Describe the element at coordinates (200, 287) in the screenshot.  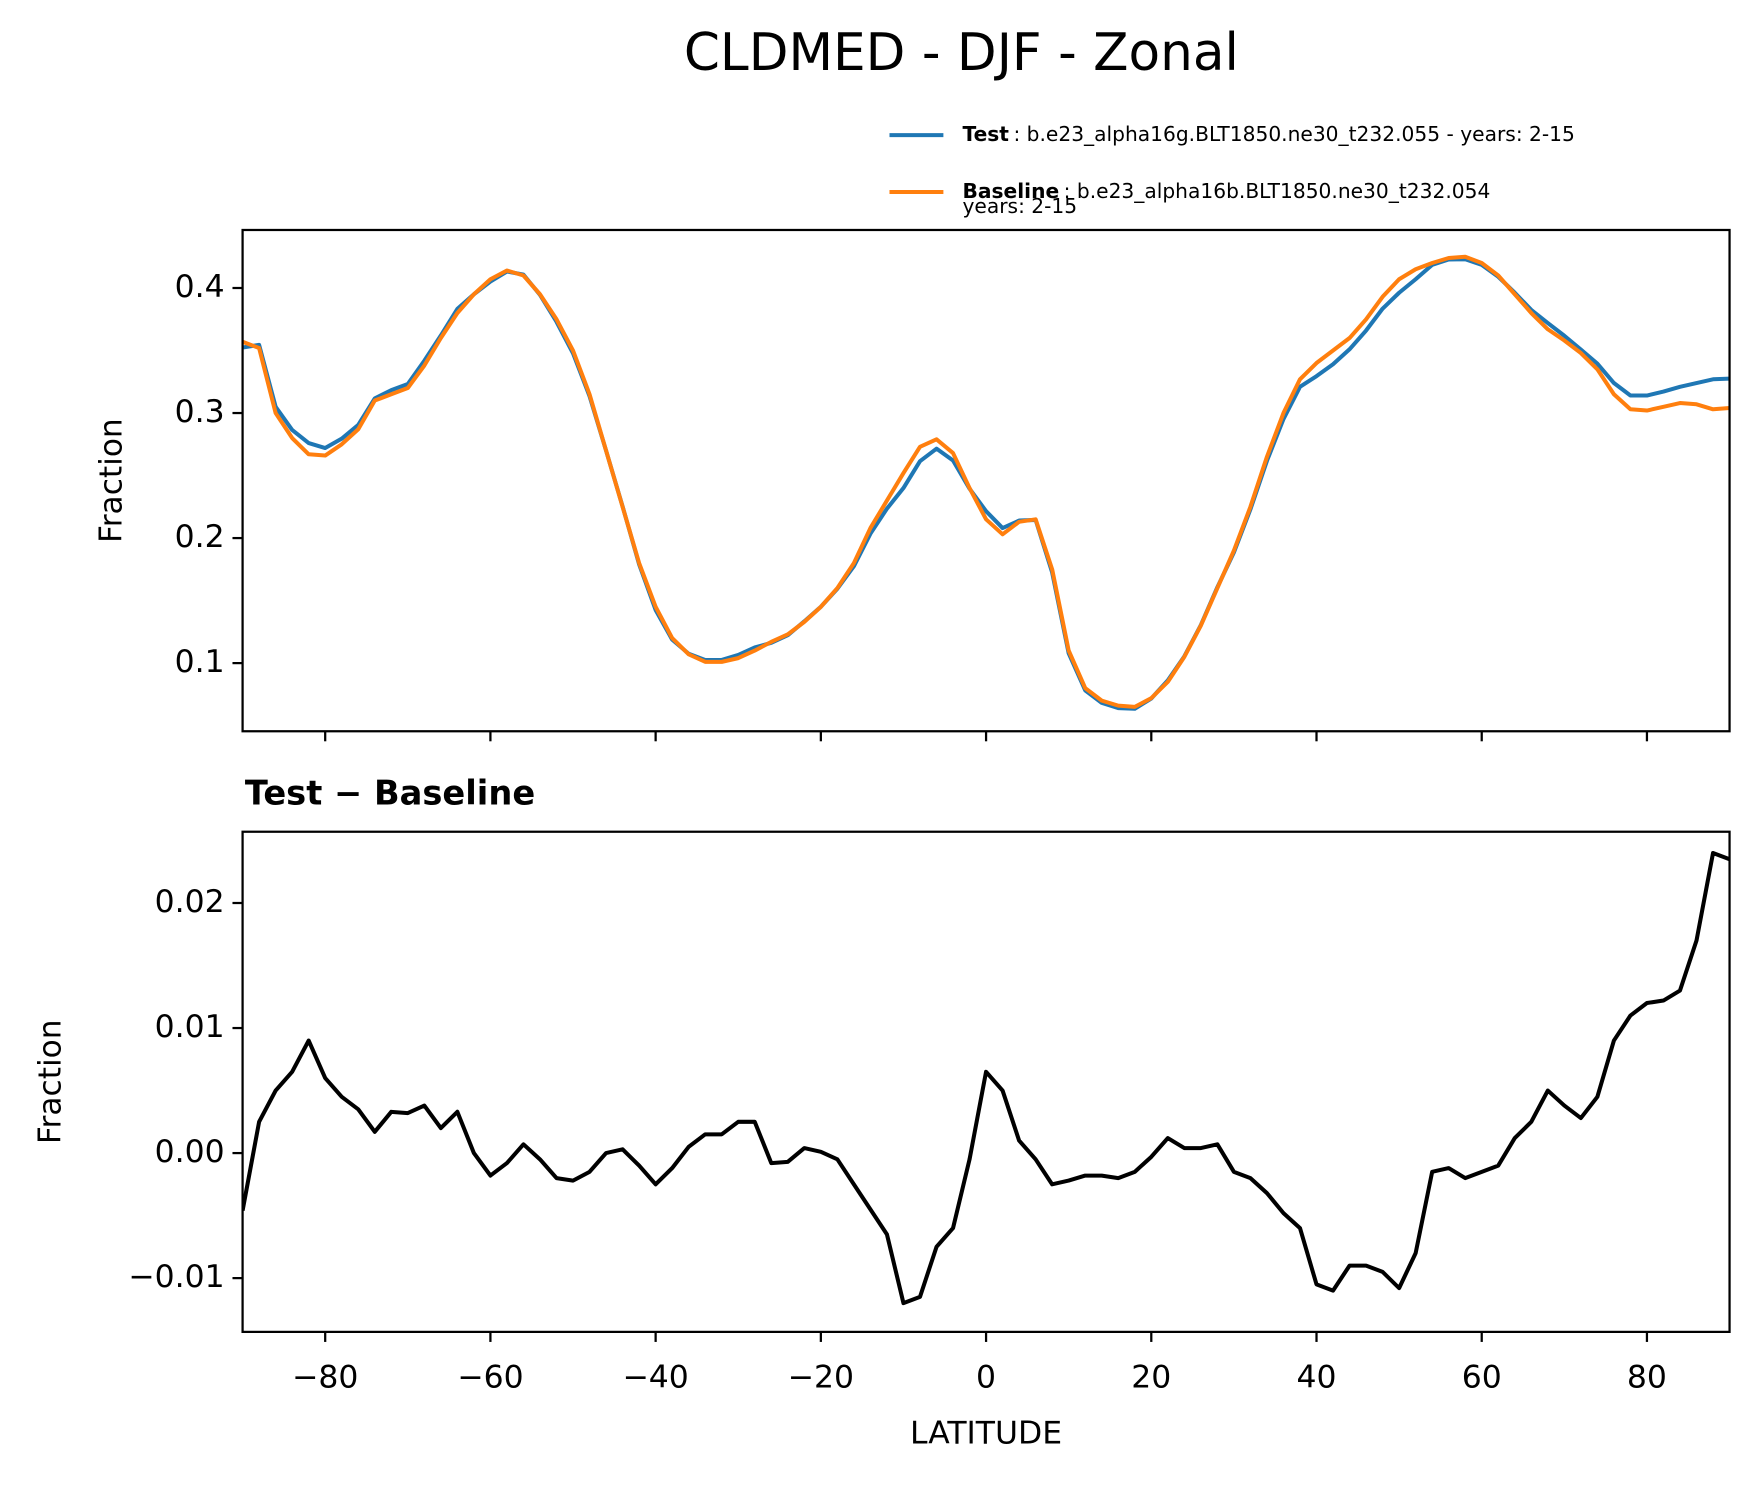
I see `y-tick-label: 0.4` at that location.